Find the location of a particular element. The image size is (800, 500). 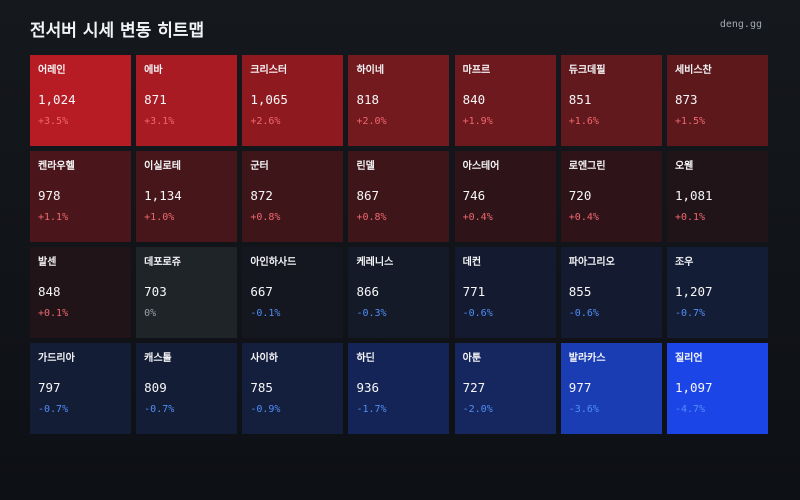

heatmap-tile: 데컨 771 -0.6% is located at coordinates (505, 292).